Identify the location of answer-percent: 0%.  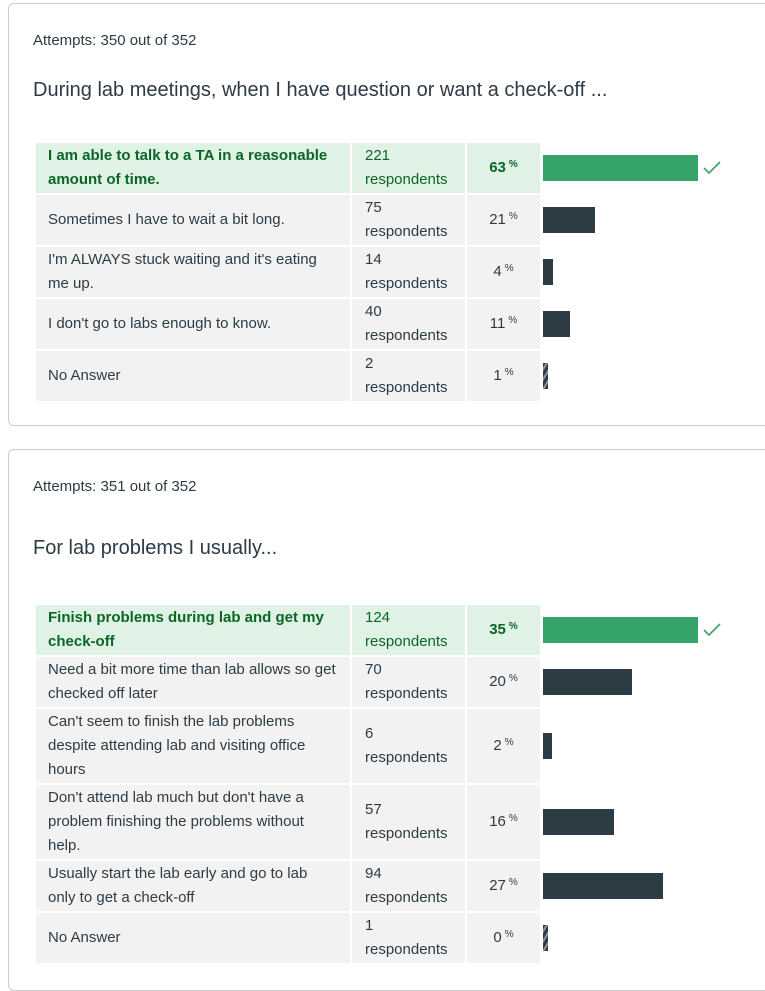
(503, 938).